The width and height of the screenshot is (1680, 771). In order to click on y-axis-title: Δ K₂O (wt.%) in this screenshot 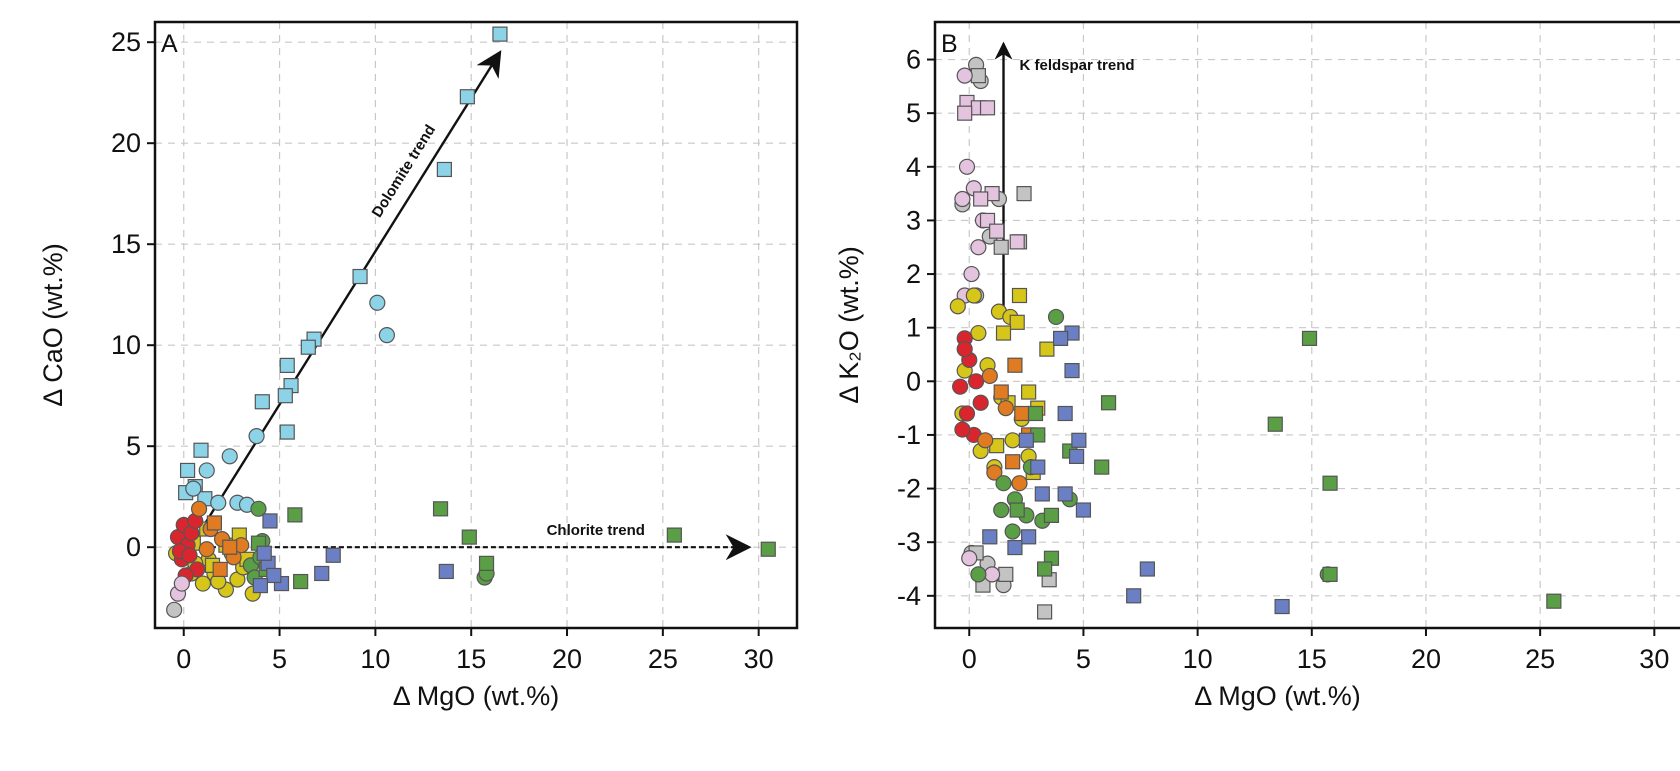, I will do `click(849, 325)`.